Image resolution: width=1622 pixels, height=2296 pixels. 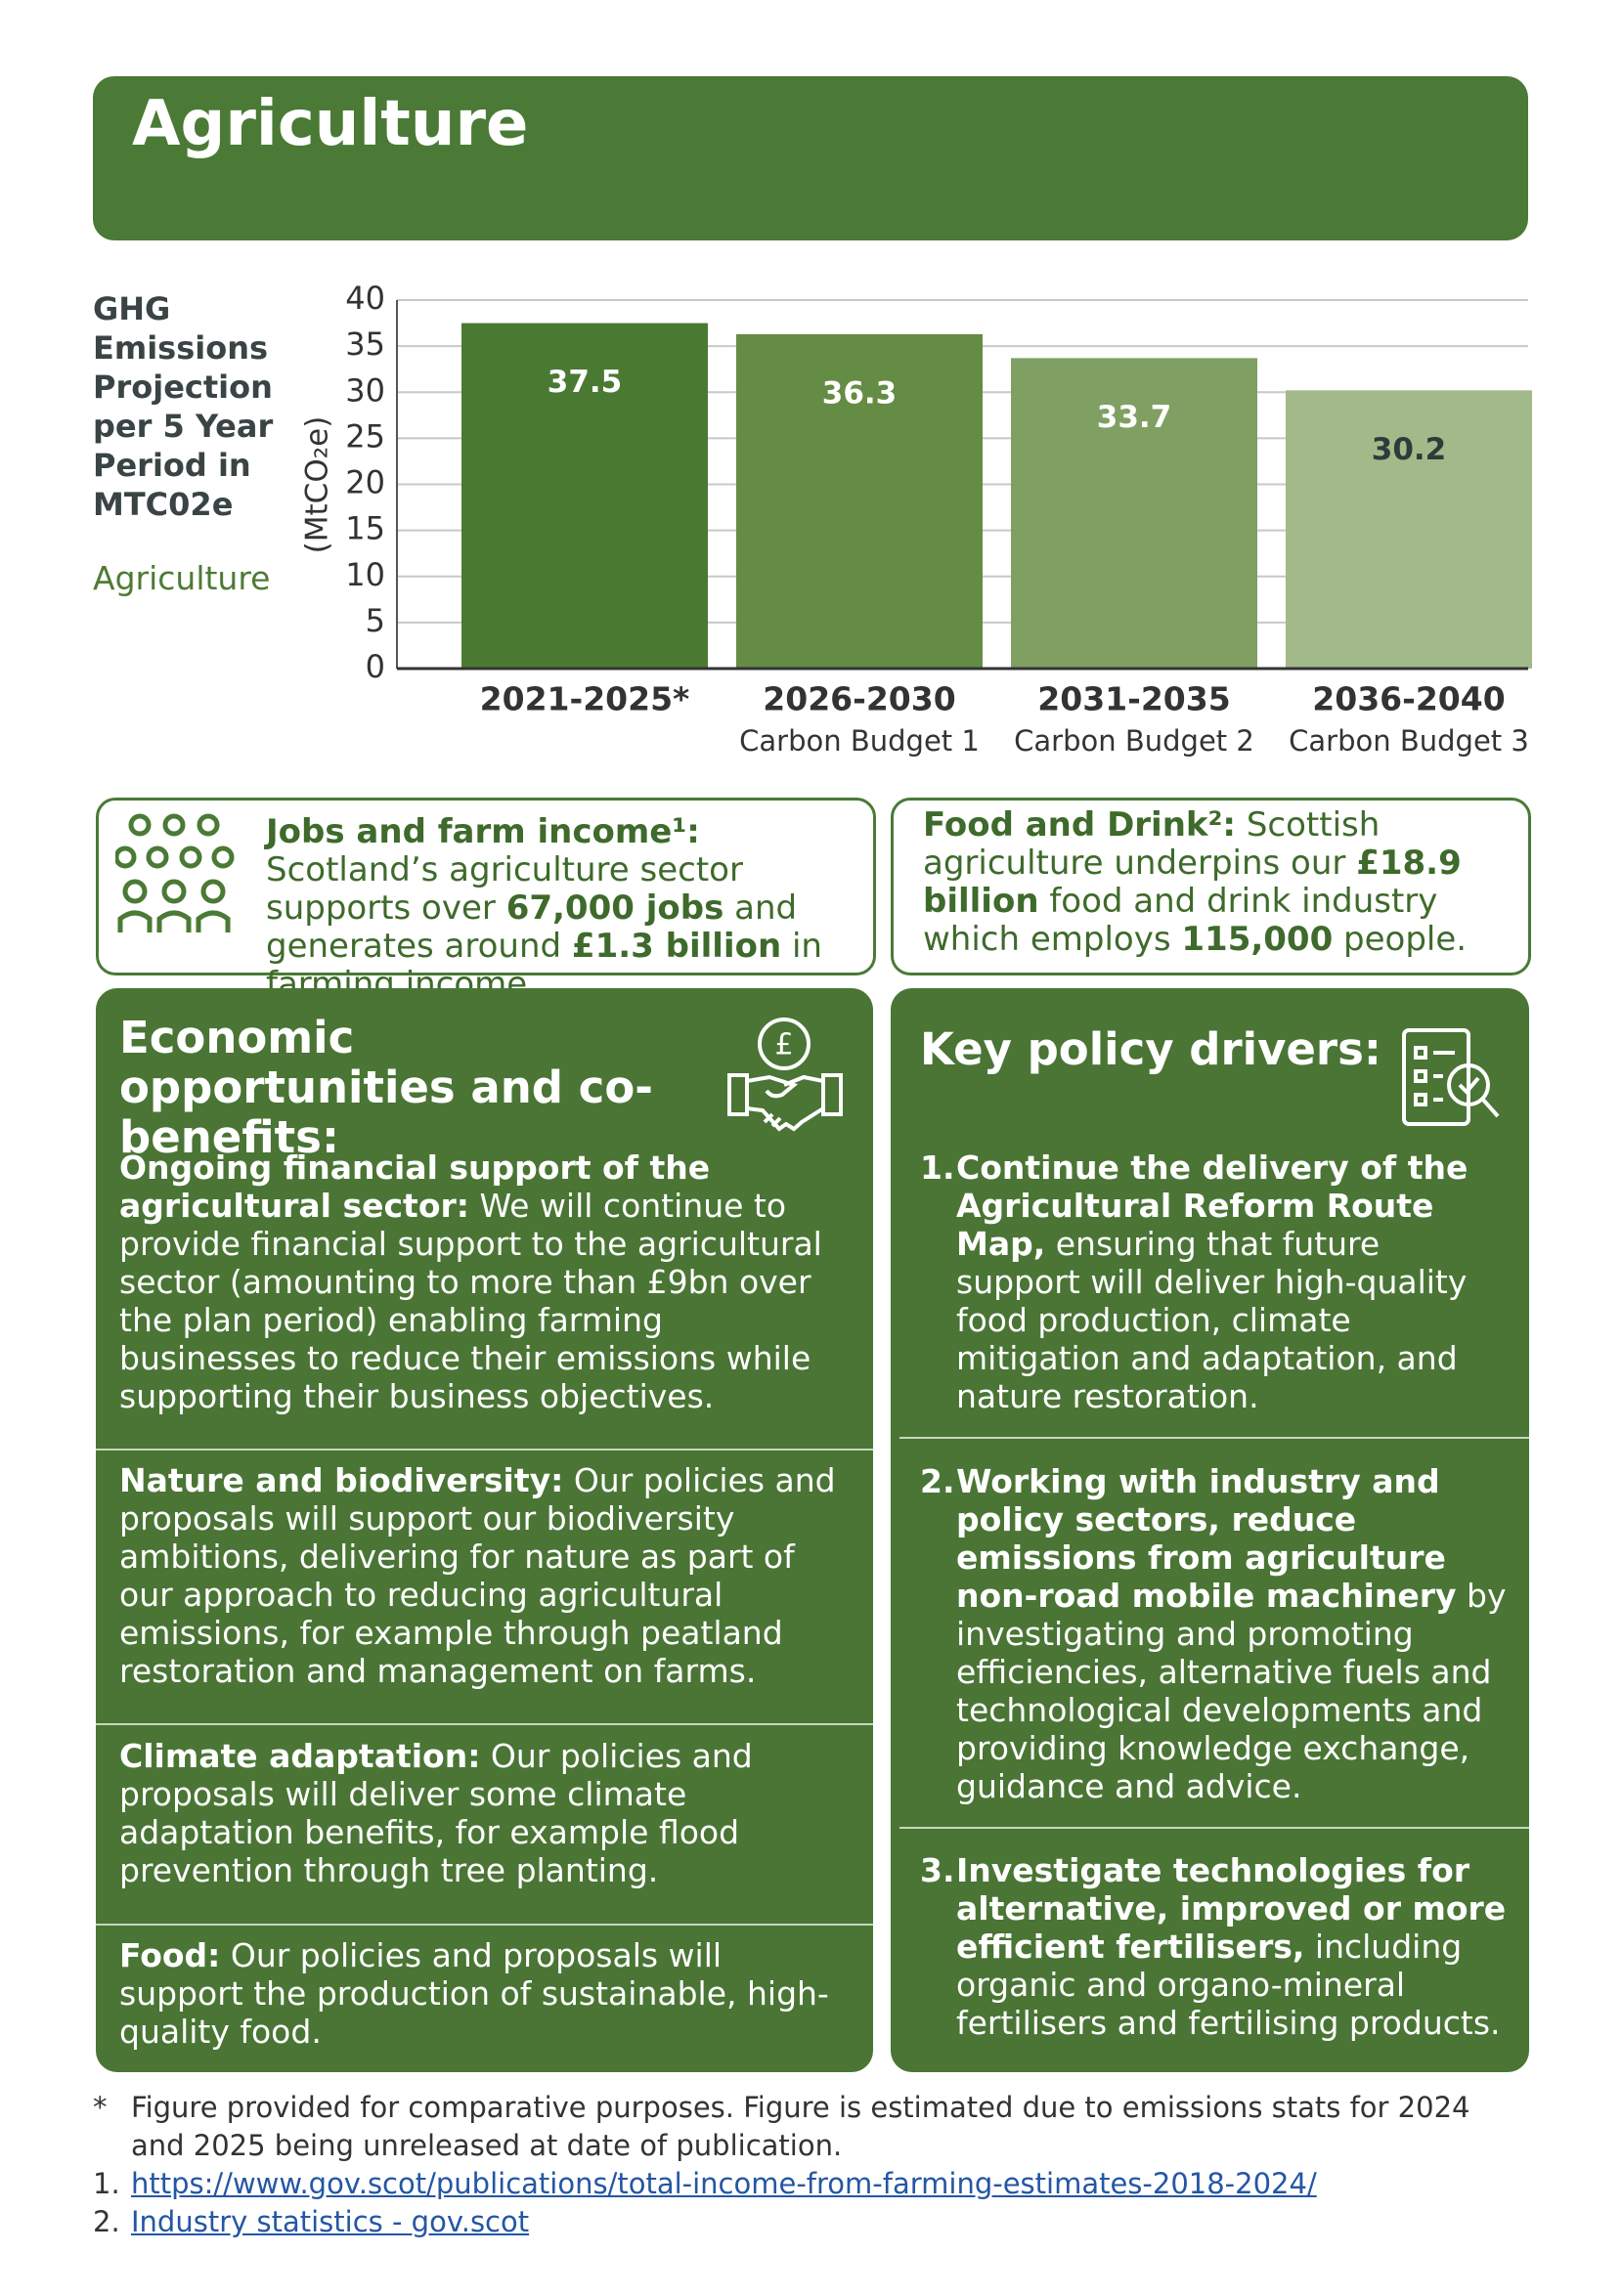 What do you see at coordinates (375, 621) in the screenshot?
I see `y-tick-label: 5` at bounding box center [375, 621].